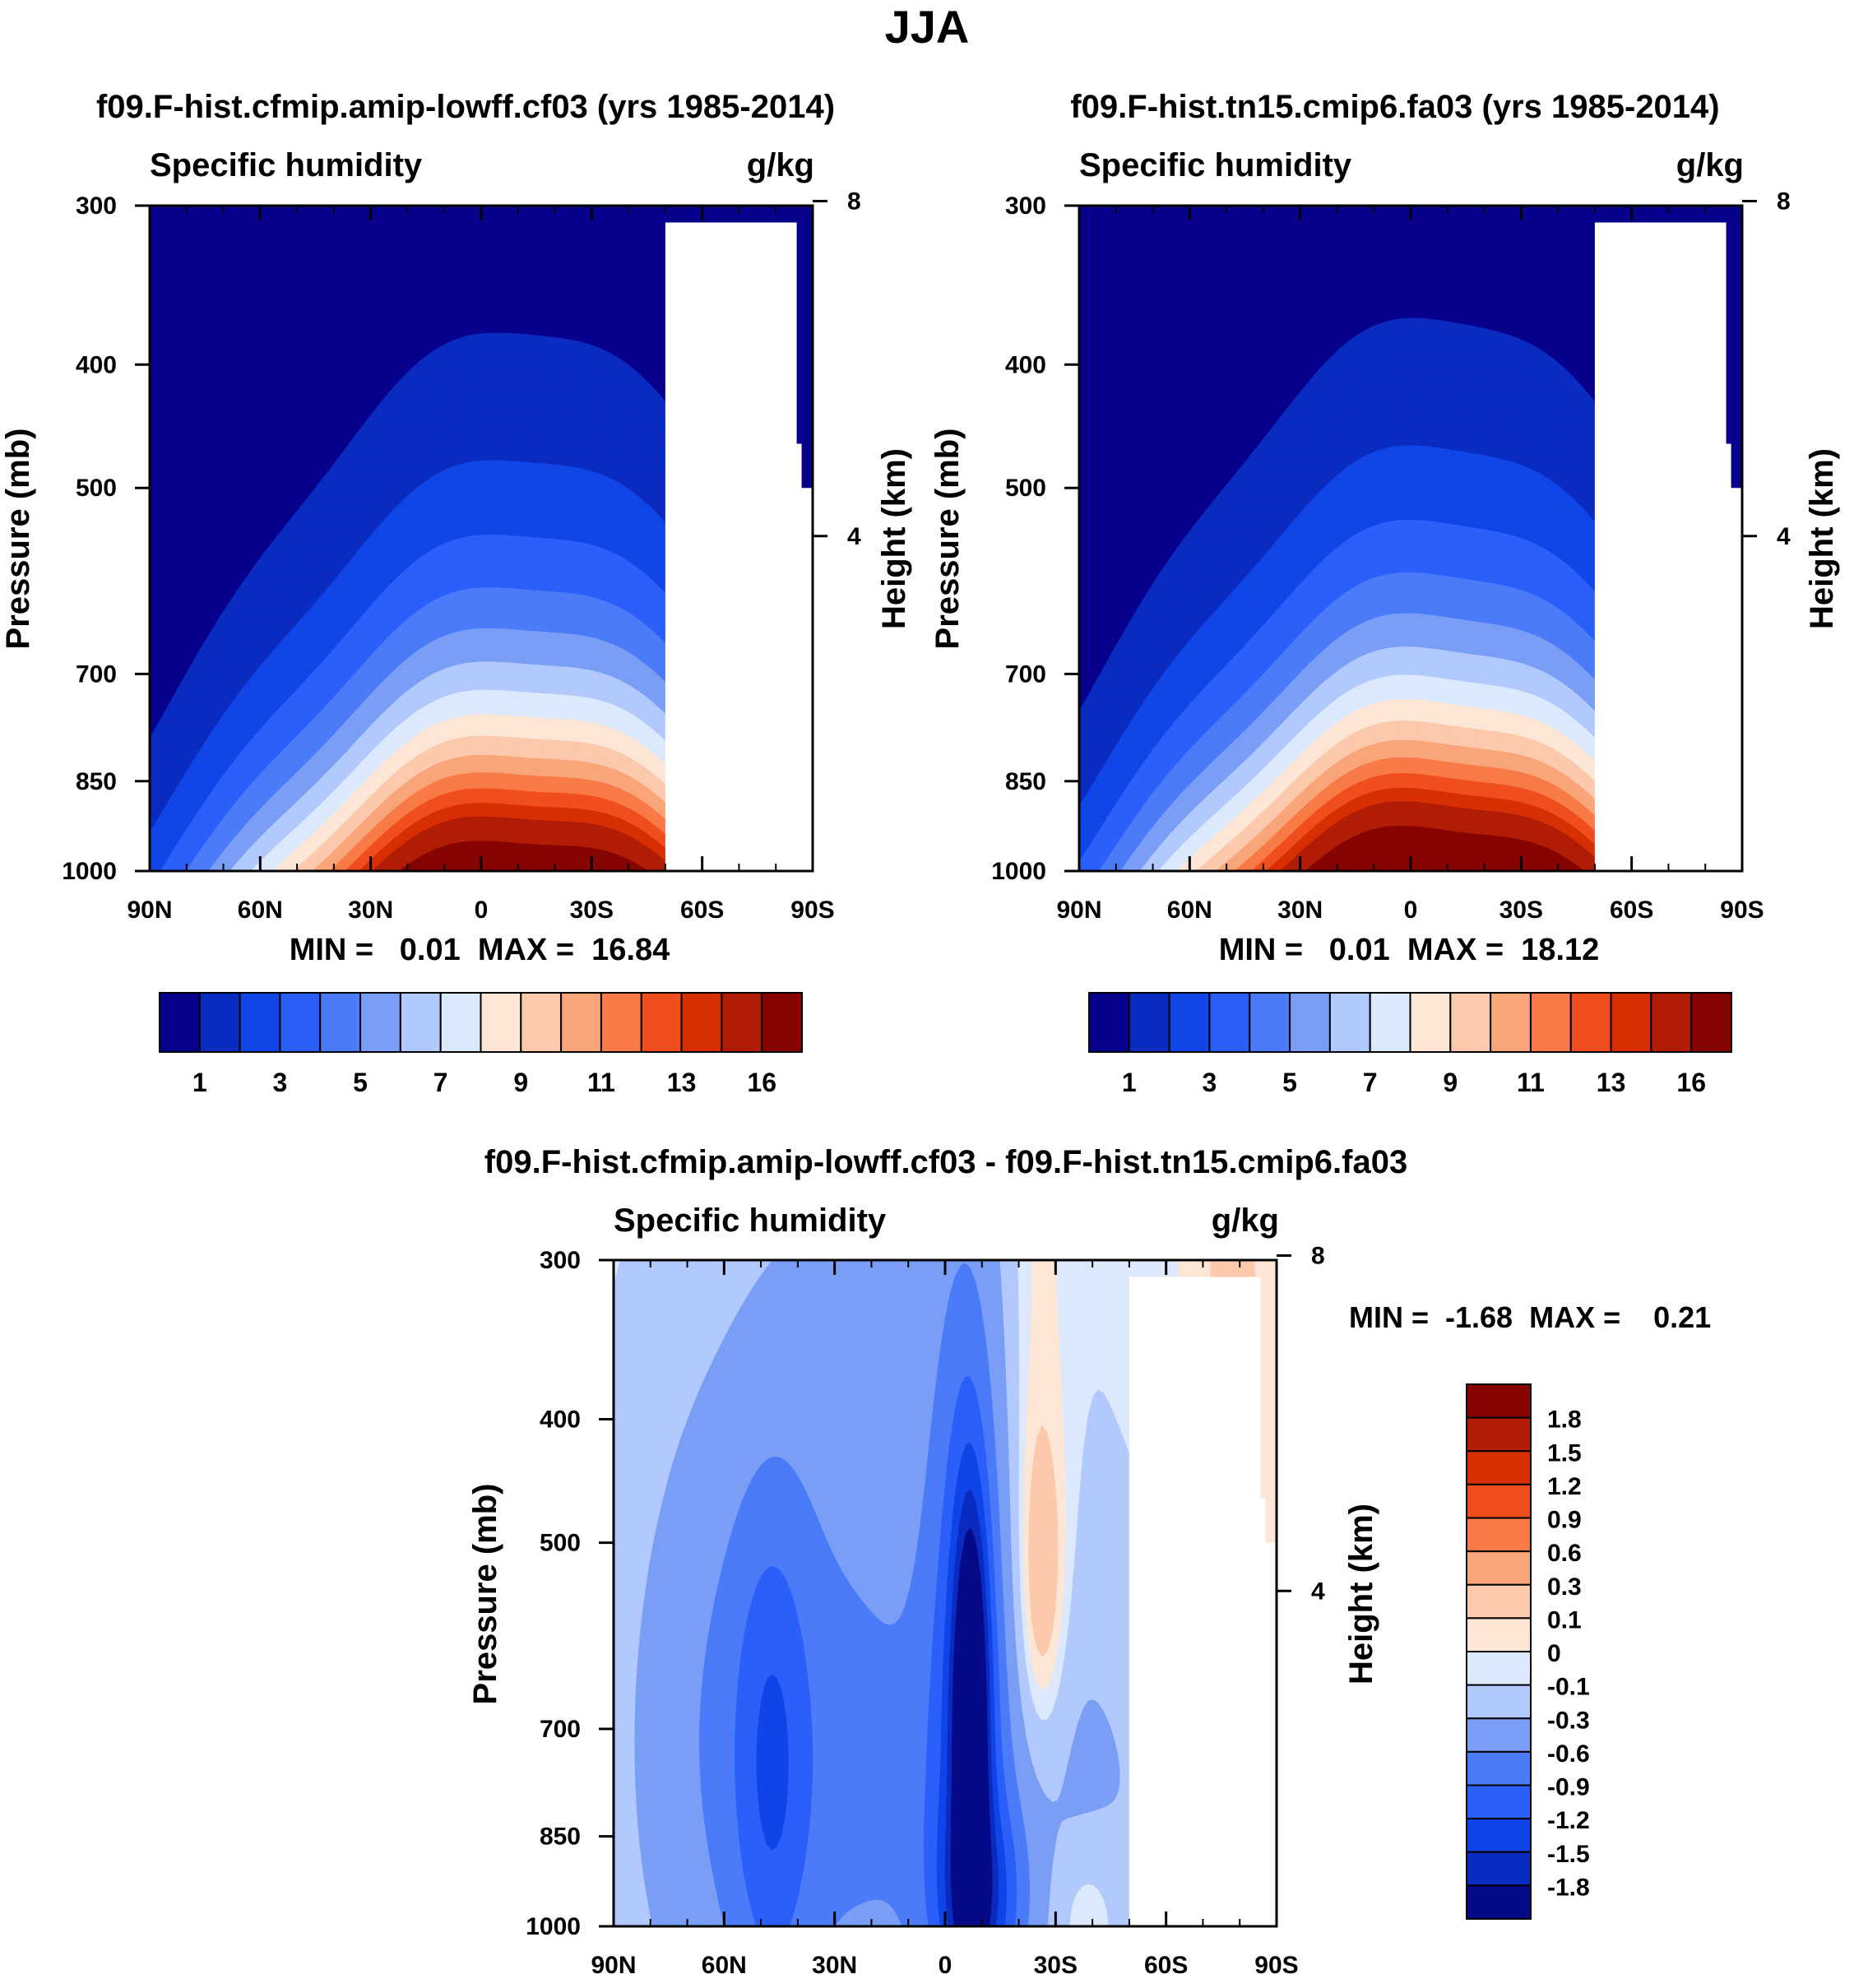 This screenshot has height=1988, width=1854. I want to click on panel-control-units: g/kg, so click(1710, 165).